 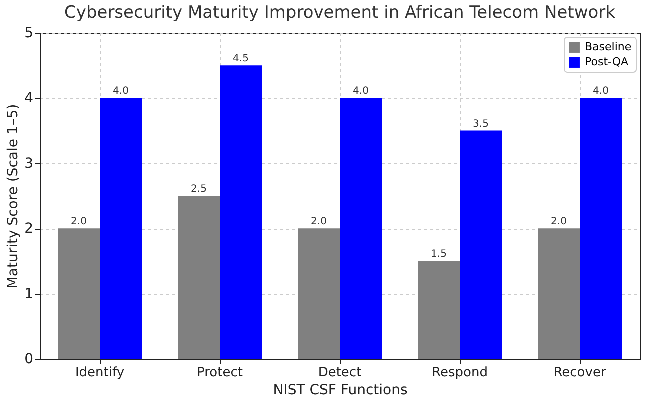 I want to click on x-tick-label: Identify, so click(x=100, y=373).